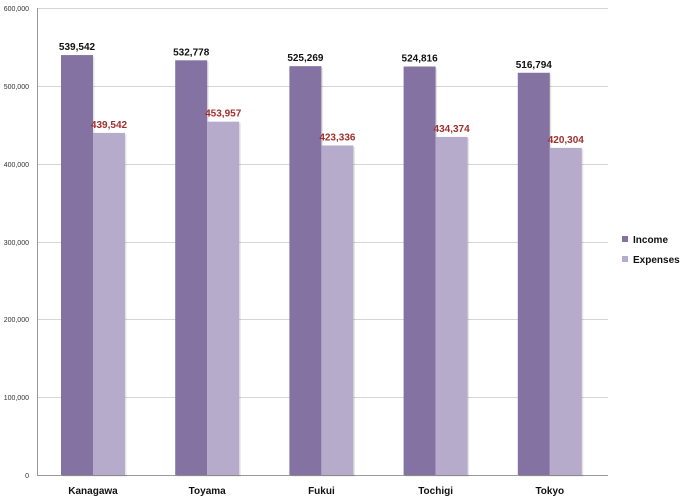  I want to click on y-tick-label: 100,000, so click(16, 398).